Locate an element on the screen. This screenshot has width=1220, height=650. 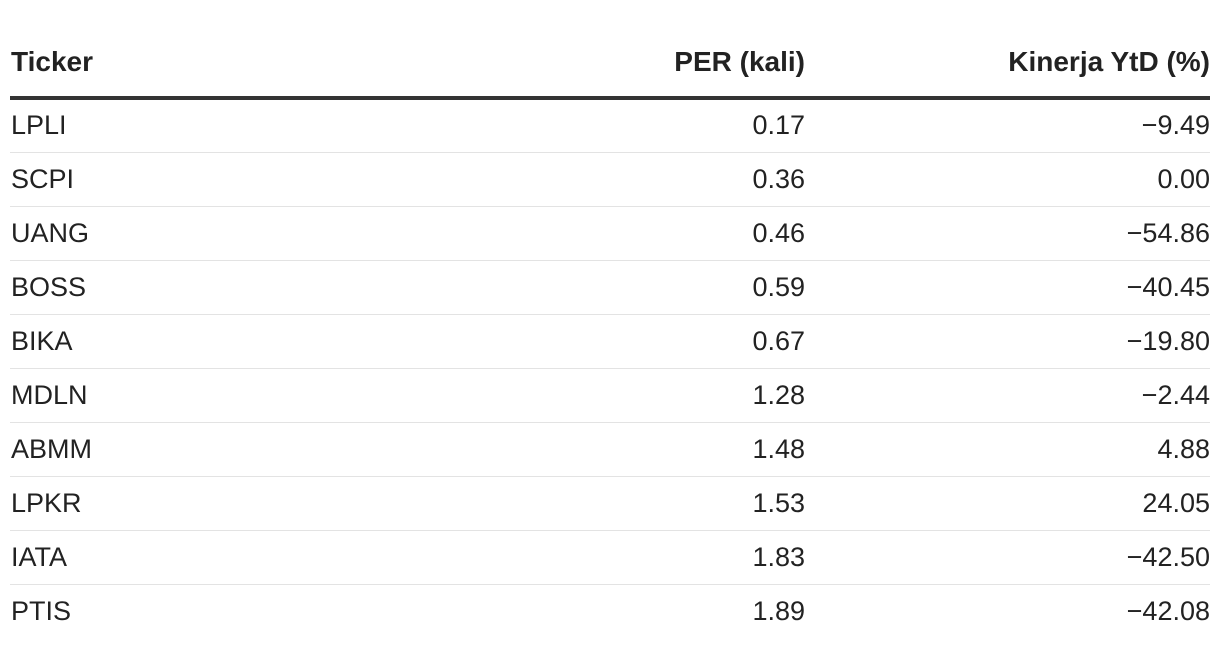
table-header: Ticker PER (kali) Kinerja YtD (%) is located at coordinates (610, 64).